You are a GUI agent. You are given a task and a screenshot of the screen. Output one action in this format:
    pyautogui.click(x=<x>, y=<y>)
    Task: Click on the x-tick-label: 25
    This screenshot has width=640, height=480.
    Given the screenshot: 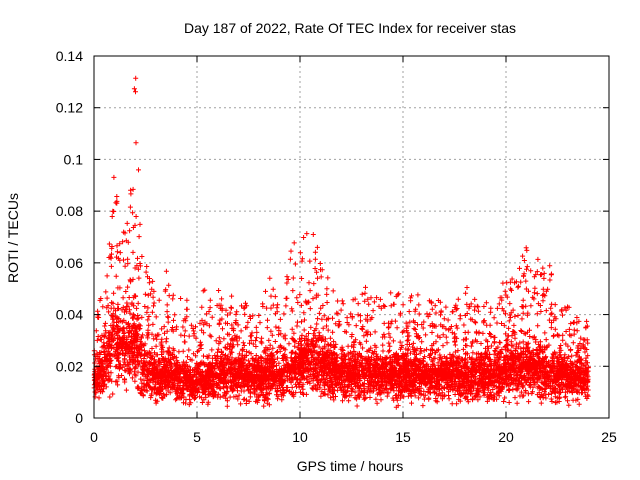 What is the action you would take?
    pyautogui.click(x=609, y=437)
    